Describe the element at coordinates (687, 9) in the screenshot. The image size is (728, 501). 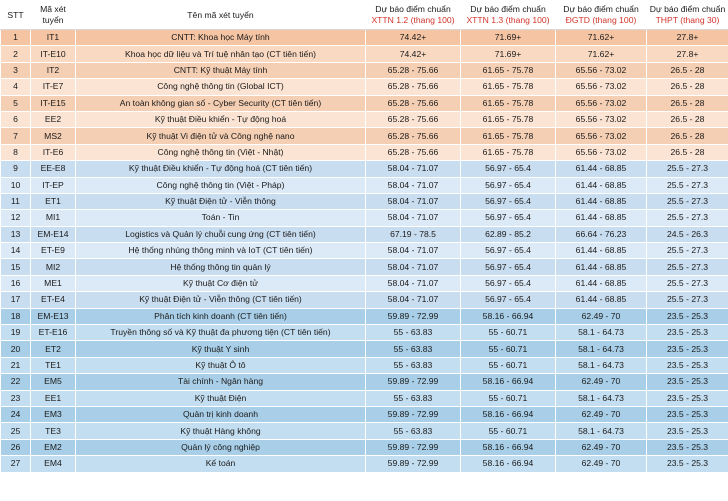
I see `header-thpt-line1: Dự báo điểm chuẩn` at that location.